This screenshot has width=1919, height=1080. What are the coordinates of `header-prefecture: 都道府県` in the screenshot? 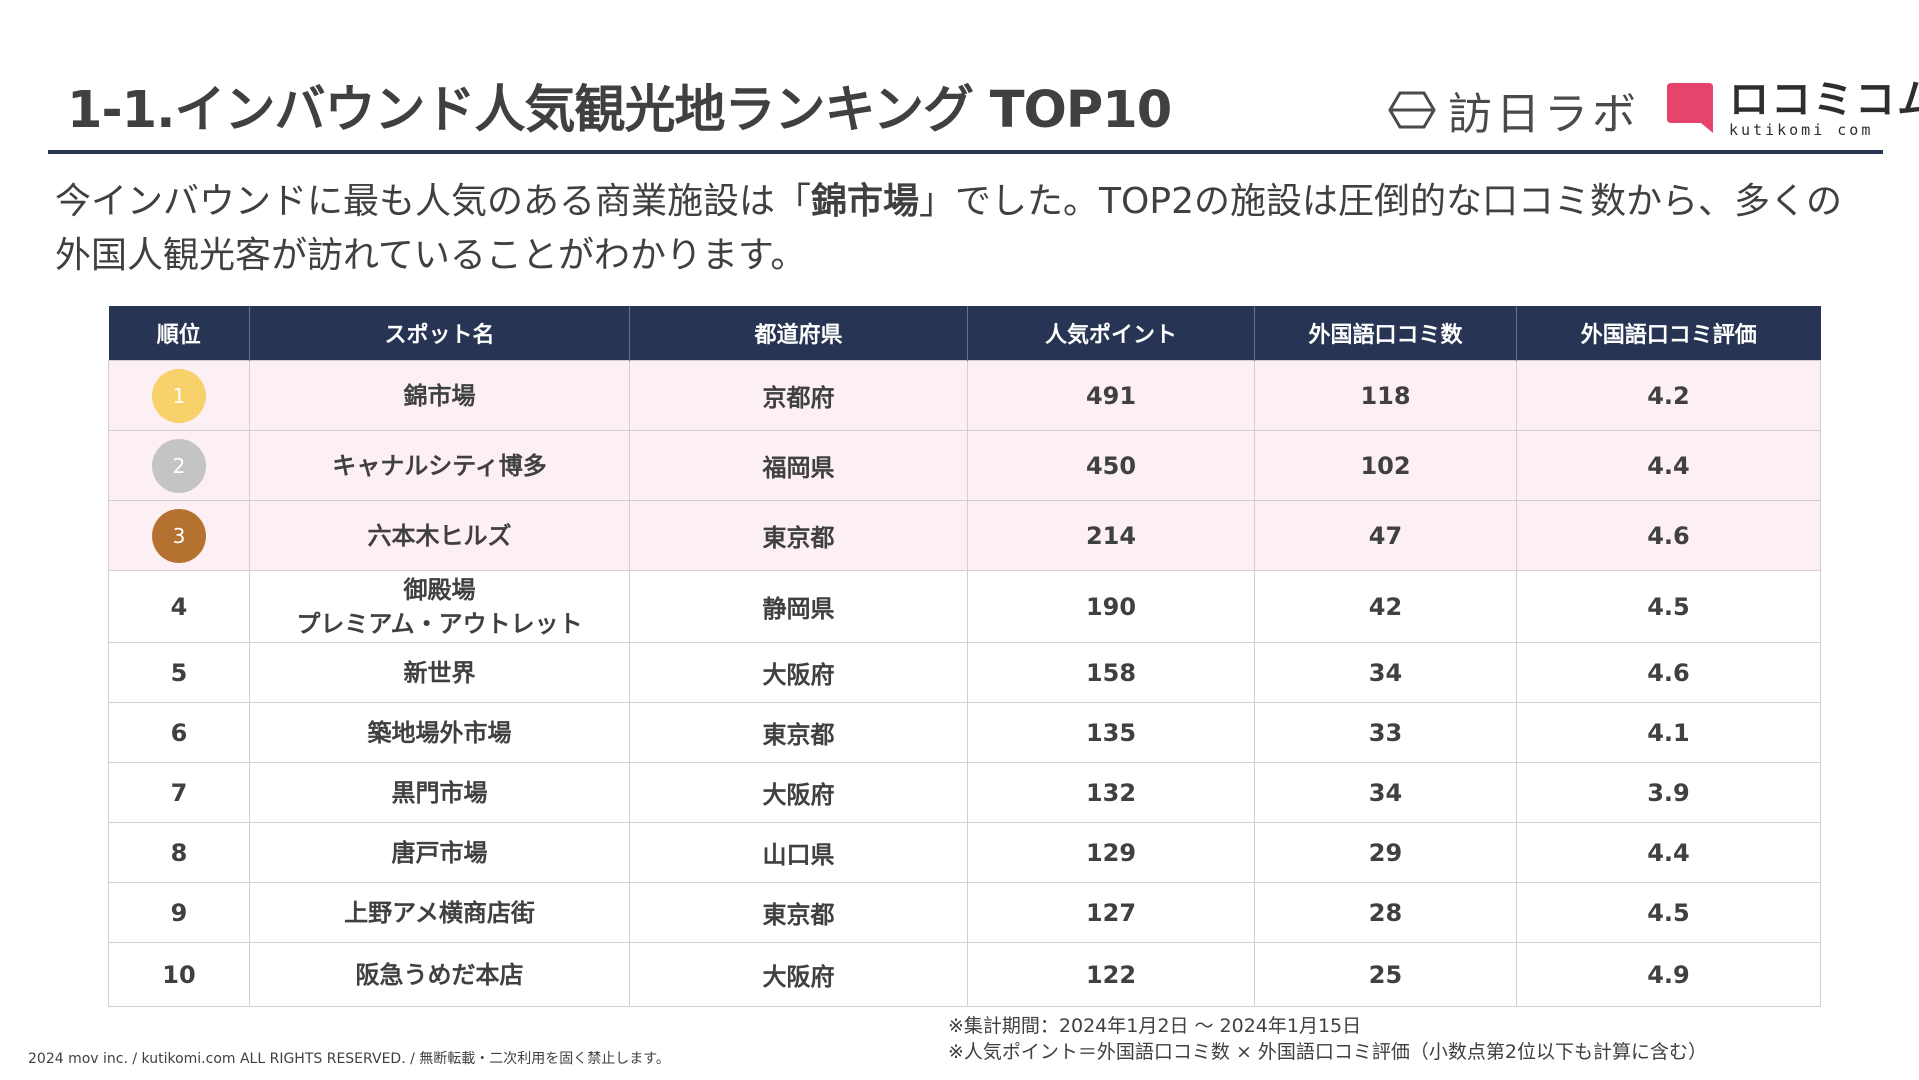 It's located at (798, 333).